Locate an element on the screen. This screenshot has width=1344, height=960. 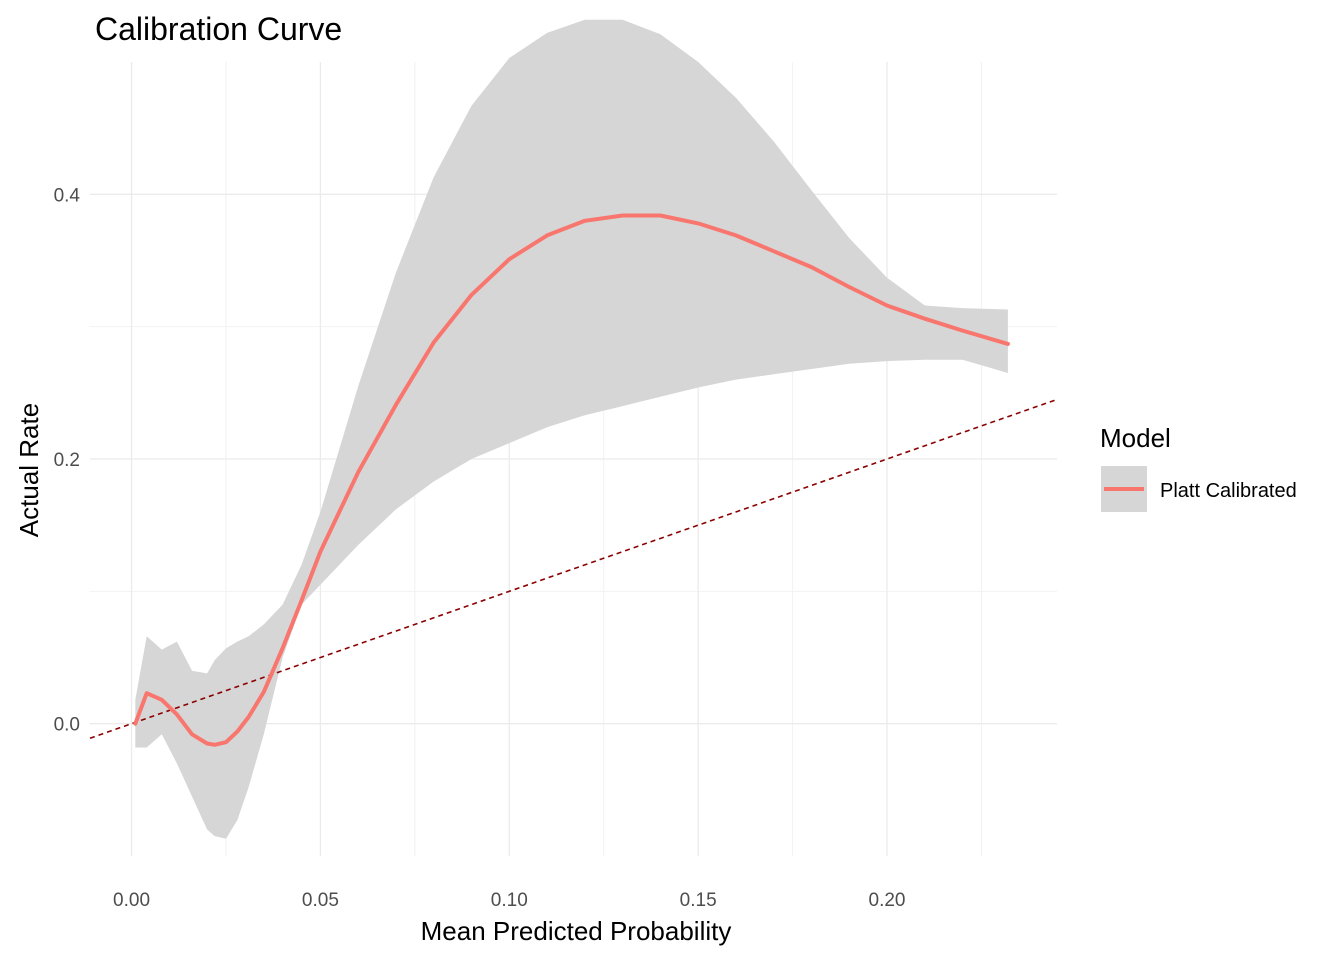
x-axis-title: Mean Predicted Probability is located at coordinates (576, 931).